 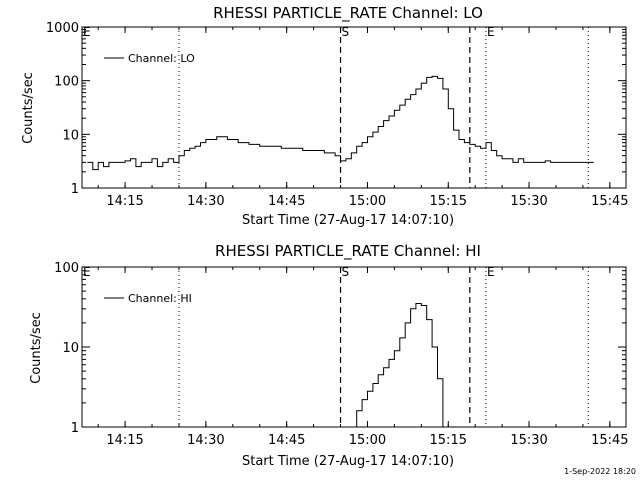 I want to click on series-line, so click(x=397, y=365).